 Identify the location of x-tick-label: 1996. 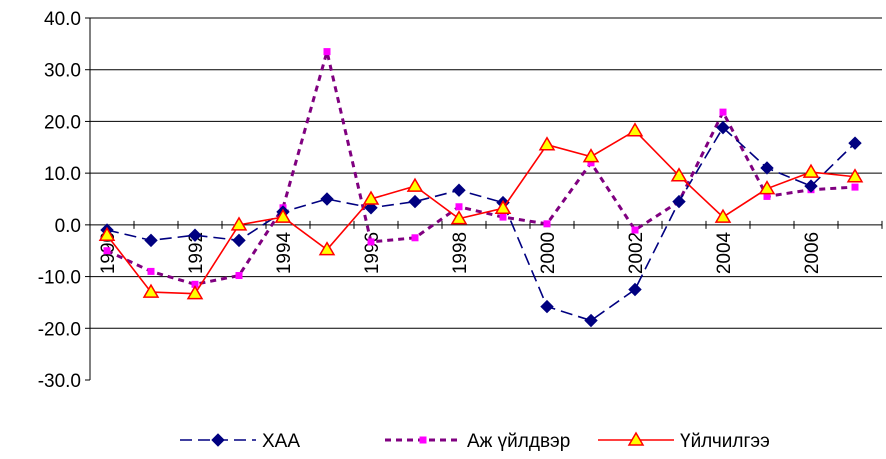
(372, 253).